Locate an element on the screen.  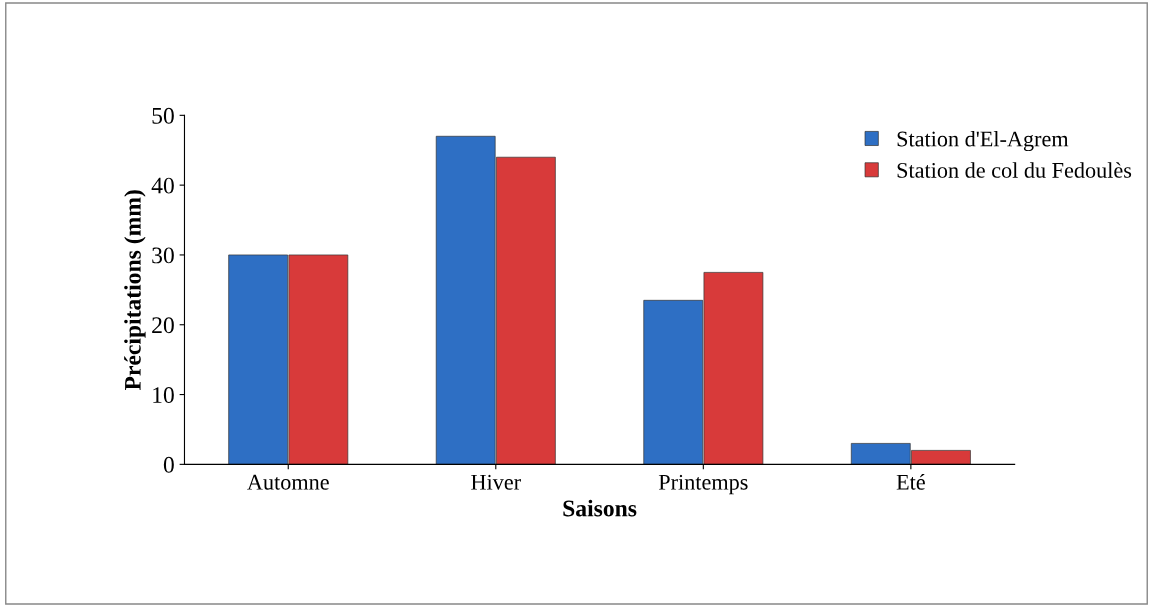
legend-label: Station de col du Fedoulès is located at coordinates (1014, 170).